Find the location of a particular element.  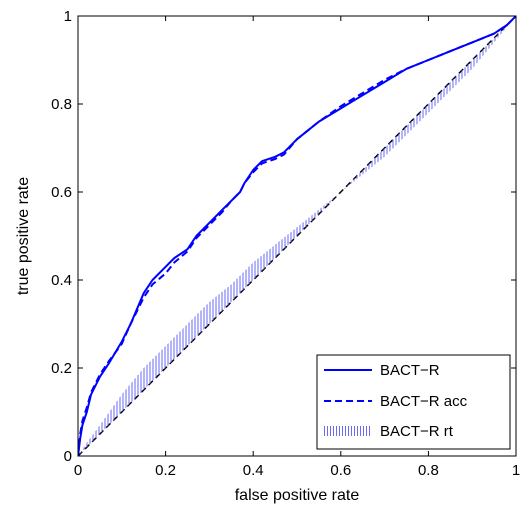

x-tick-label: 0.6 is located at coordinates (340, 470).